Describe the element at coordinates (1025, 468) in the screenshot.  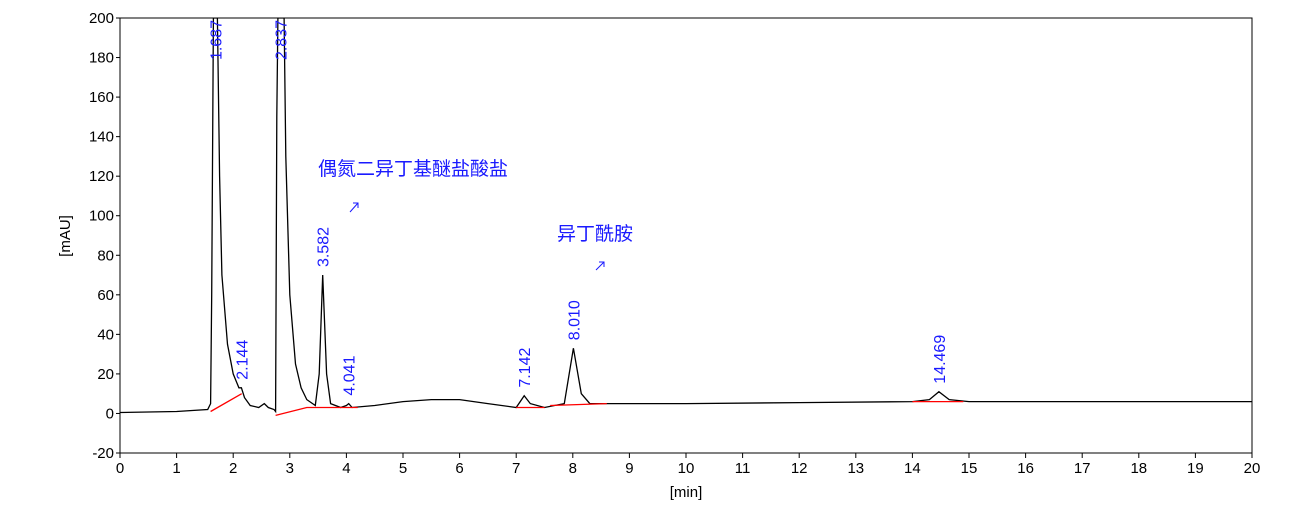
I see `x-tick-label: 16` at that location.